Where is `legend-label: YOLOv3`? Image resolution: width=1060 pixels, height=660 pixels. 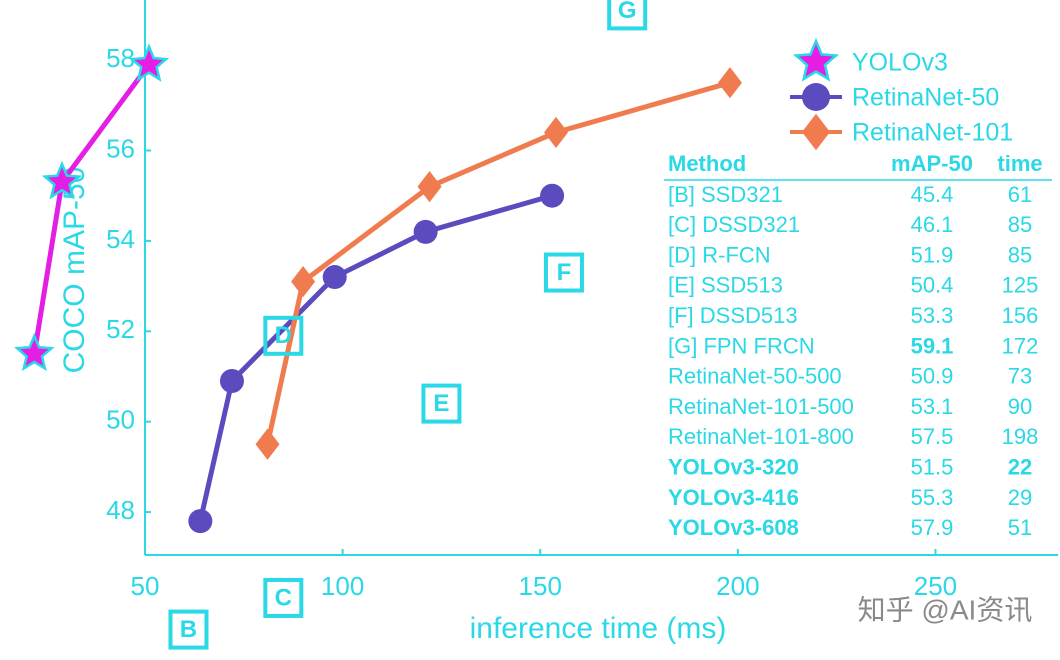 legend-label: YOLOv3 is located at coordinates (900, 63).